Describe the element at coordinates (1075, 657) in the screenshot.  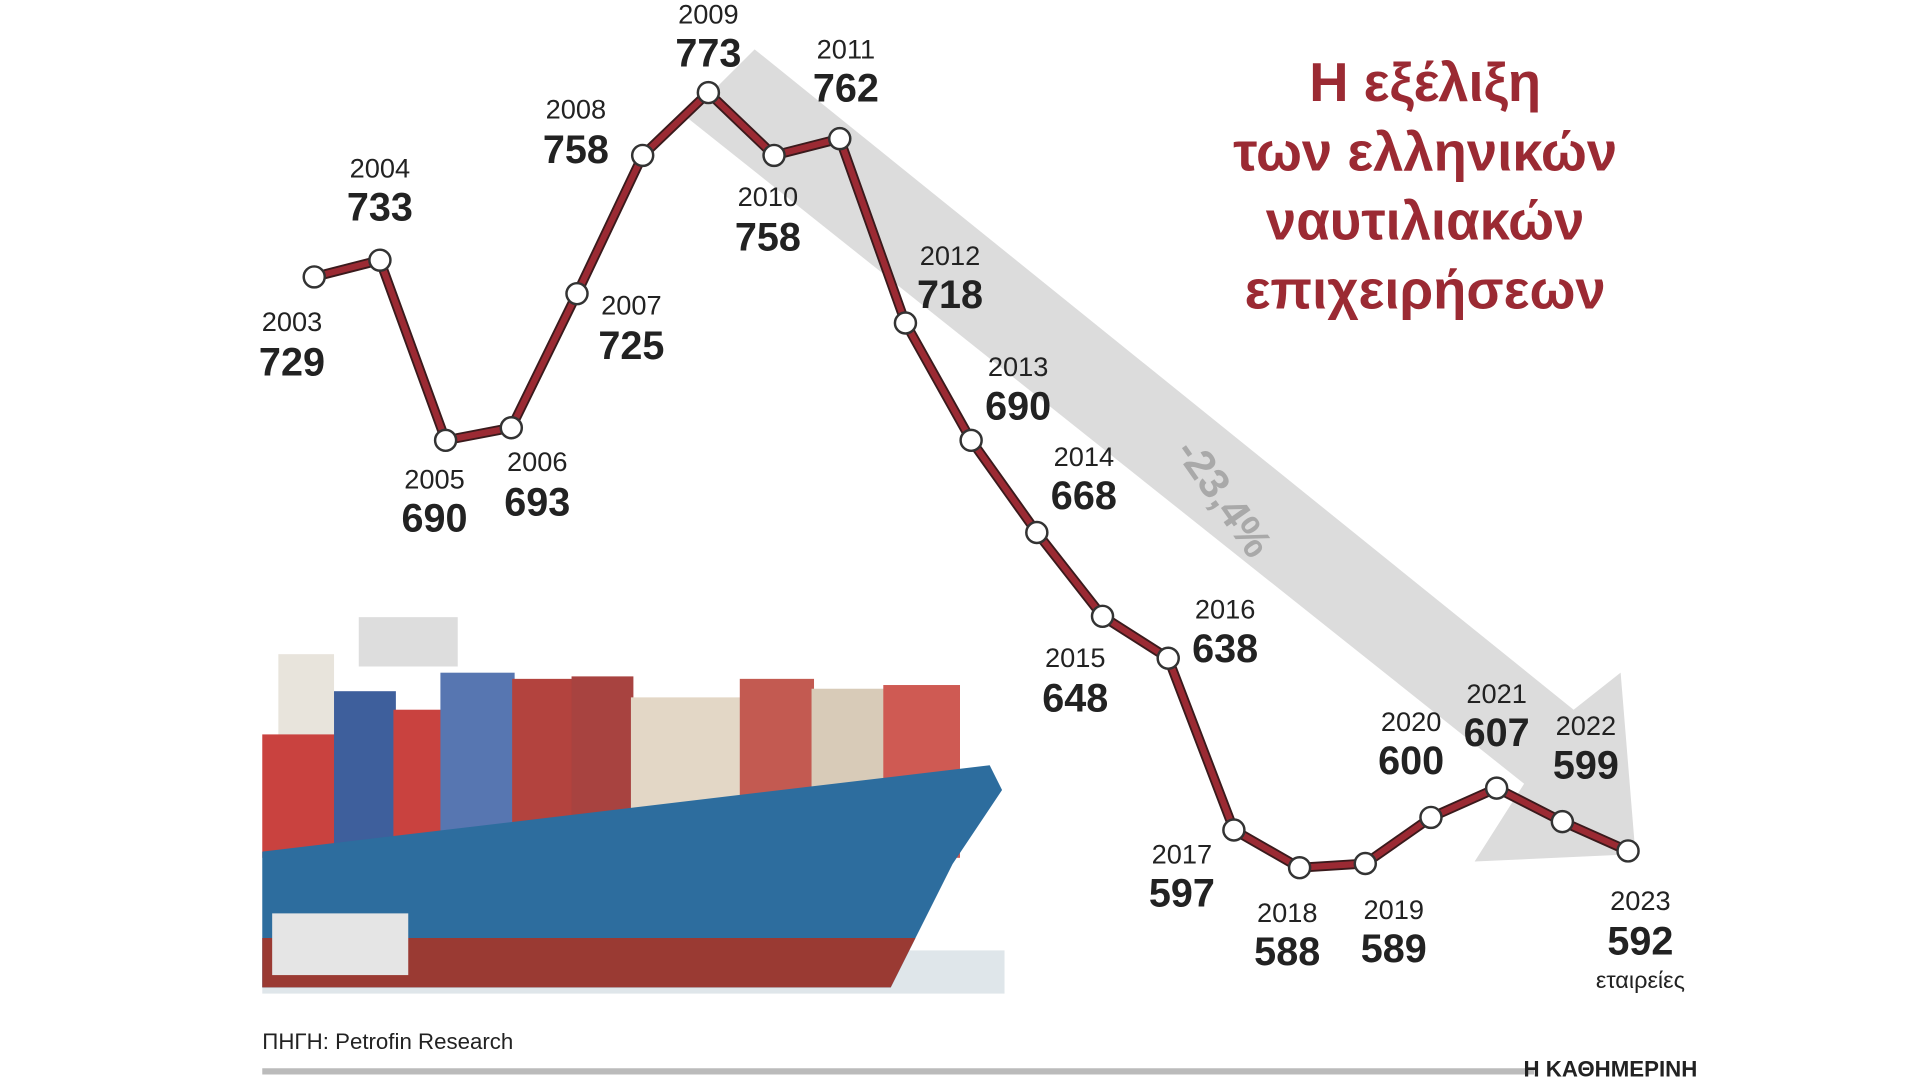
I see `year-label: 2015` at that location.